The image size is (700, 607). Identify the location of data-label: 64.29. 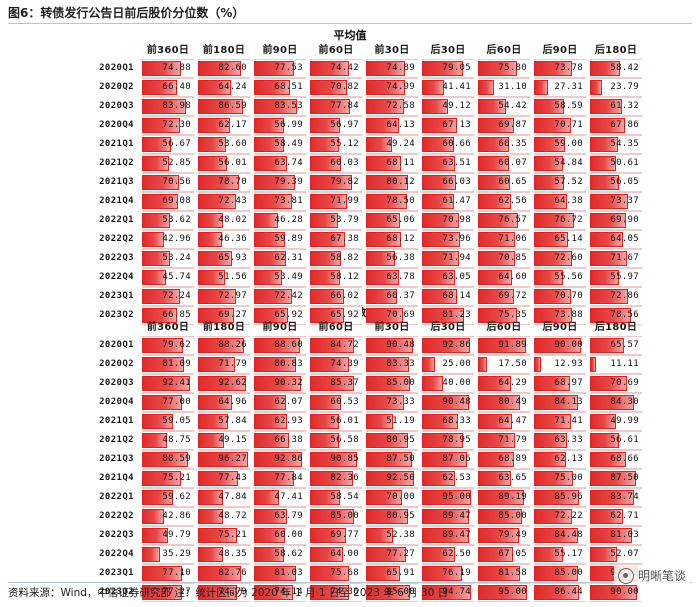
(512, 383).